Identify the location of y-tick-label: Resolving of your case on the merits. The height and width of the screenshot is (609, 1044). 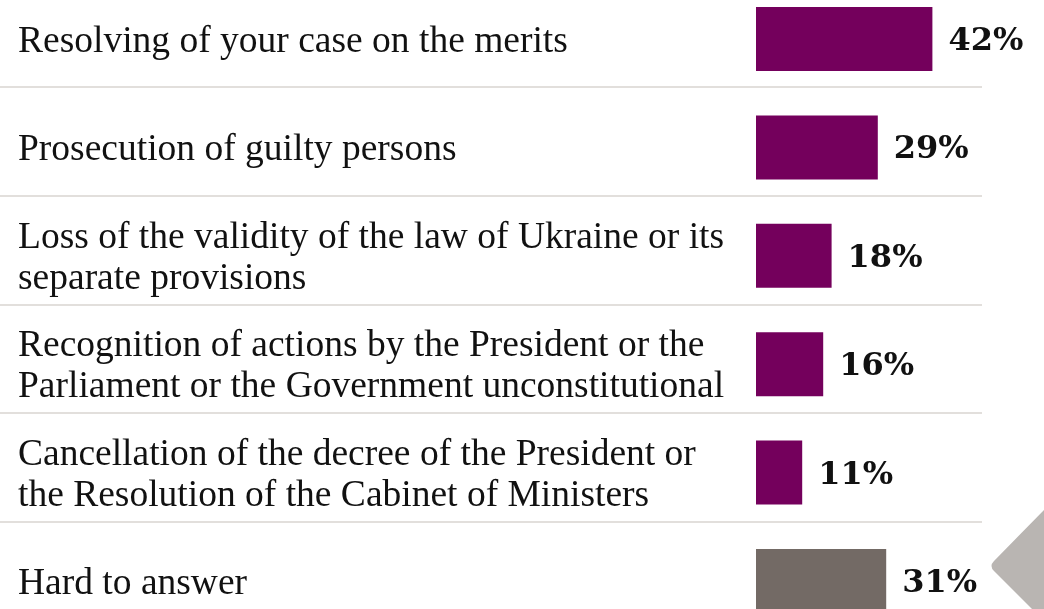
(293, 39).